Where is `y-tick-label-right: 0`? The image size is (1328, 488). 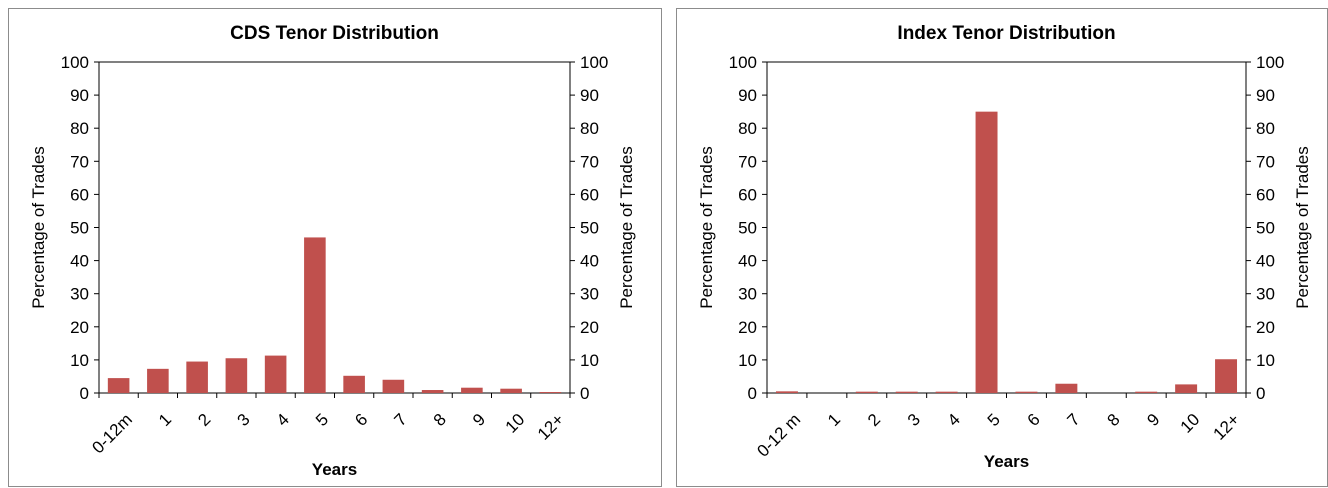
y-tick-label-right: 0 is located at coordinates (1260, 393).